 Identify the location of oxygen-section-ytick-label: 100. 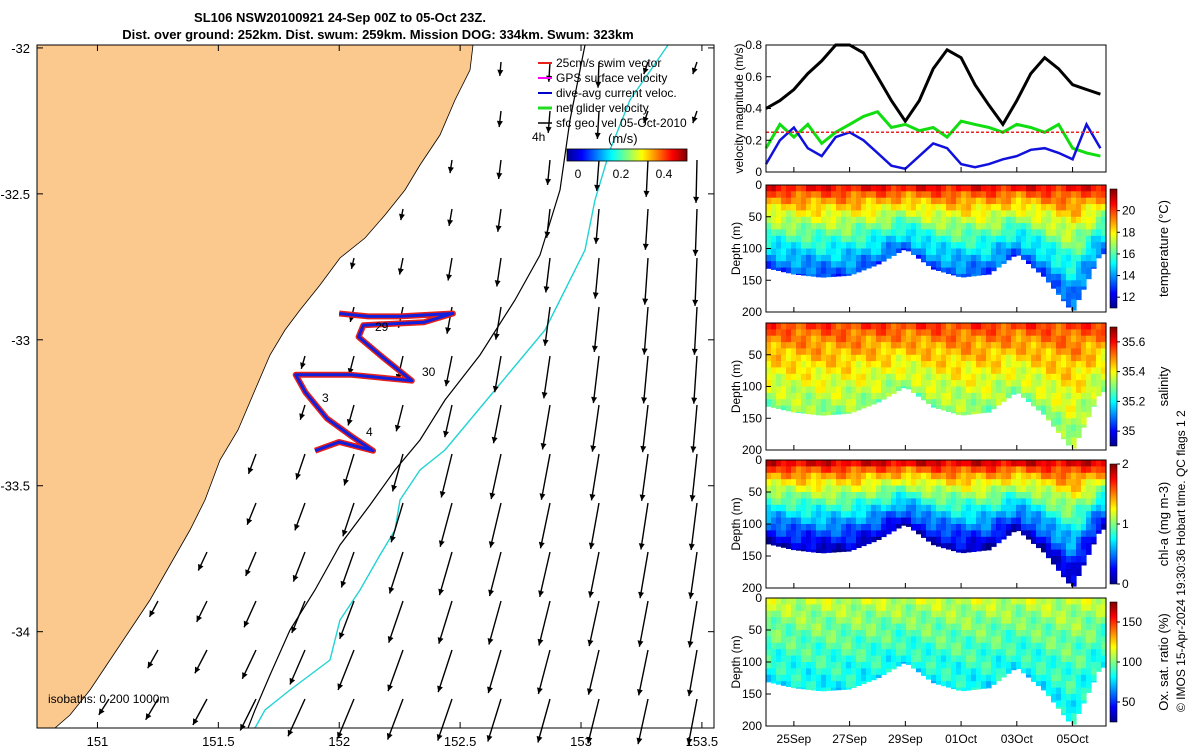
(752, 662).